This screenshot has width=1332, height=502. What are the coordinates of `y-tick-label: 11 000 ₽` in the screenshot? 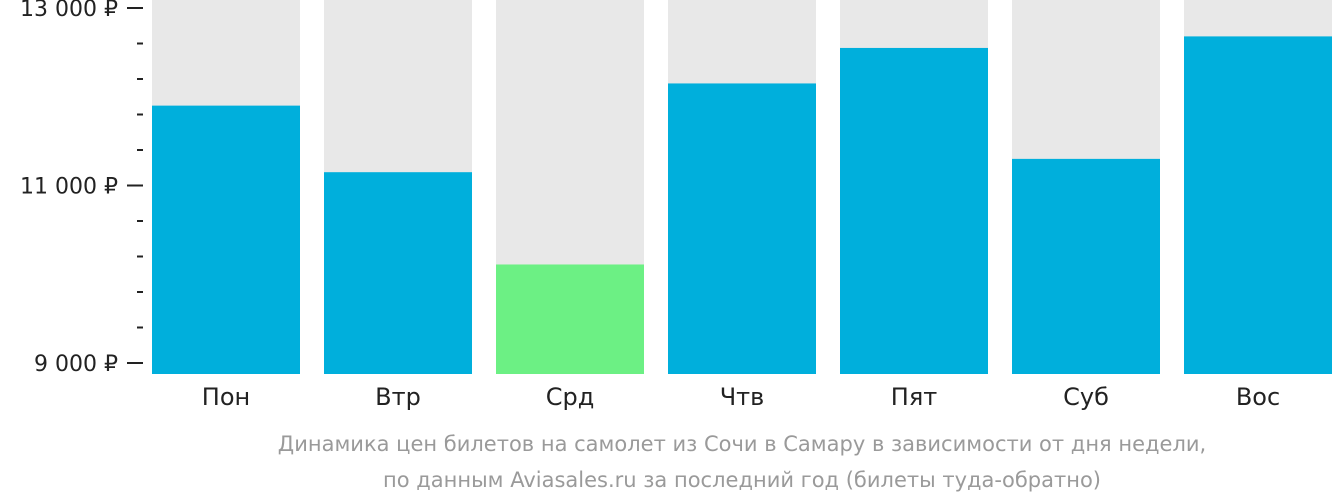 It's located at (69, 187).